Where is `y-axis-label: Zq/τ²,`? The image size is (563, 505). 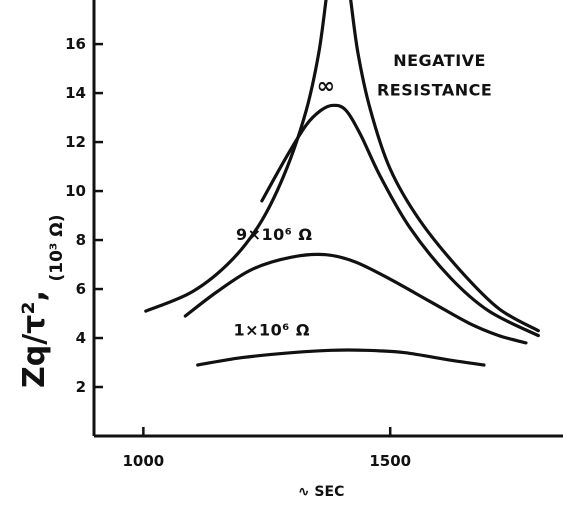 y-axis-label: Zq/τ², is located at coordinates (34, 339).